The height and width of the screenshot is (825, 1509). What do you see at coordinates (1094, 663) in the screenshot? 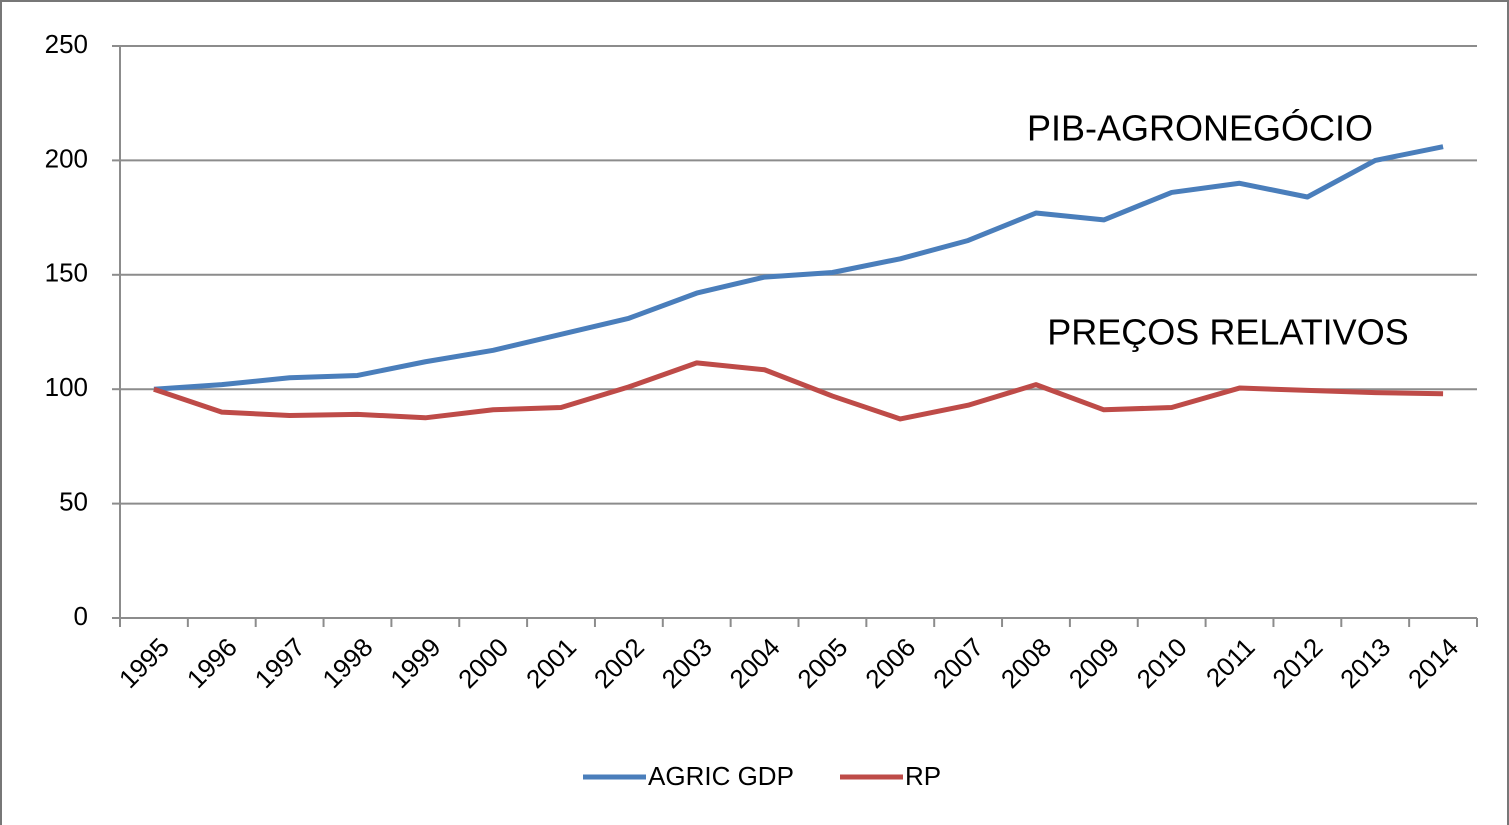
I see `x-tick-label: 2009` at bounding box center [1094, 663].